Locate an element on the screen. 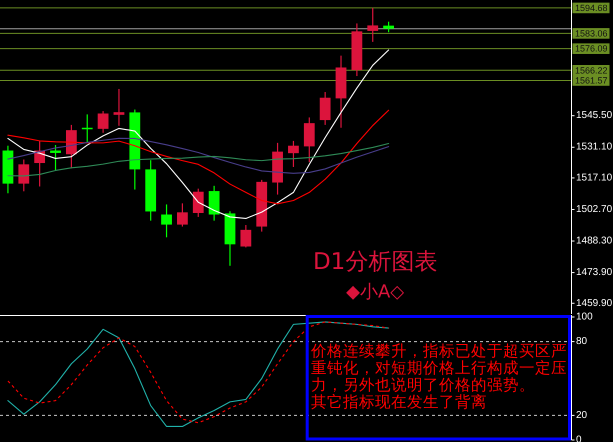 The image size is (613, 442). annotation: ◆小A◇ is located at coordinates (375, 292).